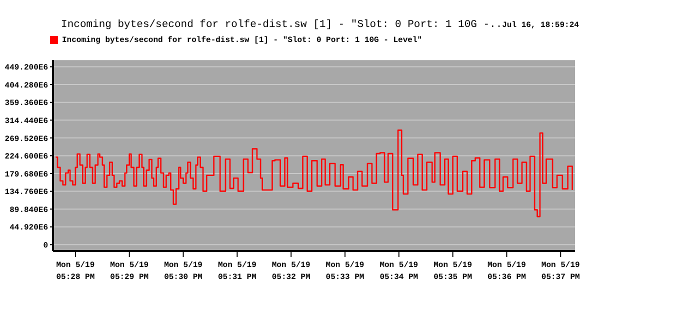  Describe the element at coordinates (29, 210) in the screenshot. I see `y-tick-label: 89.840E6` at that location.